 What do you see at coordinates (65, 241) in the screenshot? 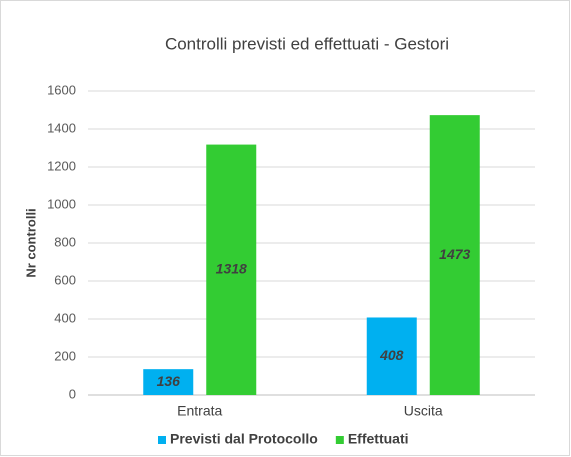
I see `y-tick-label: 800` at bounding box center [65, 241].